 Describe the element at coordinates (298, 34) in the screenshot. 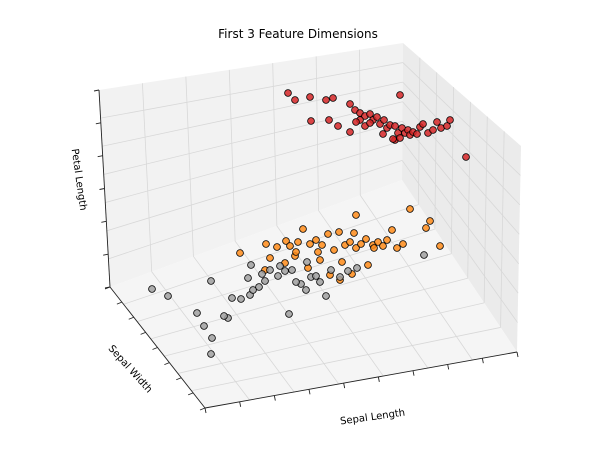

I see `chart-title: First 3 Feature Dimensions` at that location.